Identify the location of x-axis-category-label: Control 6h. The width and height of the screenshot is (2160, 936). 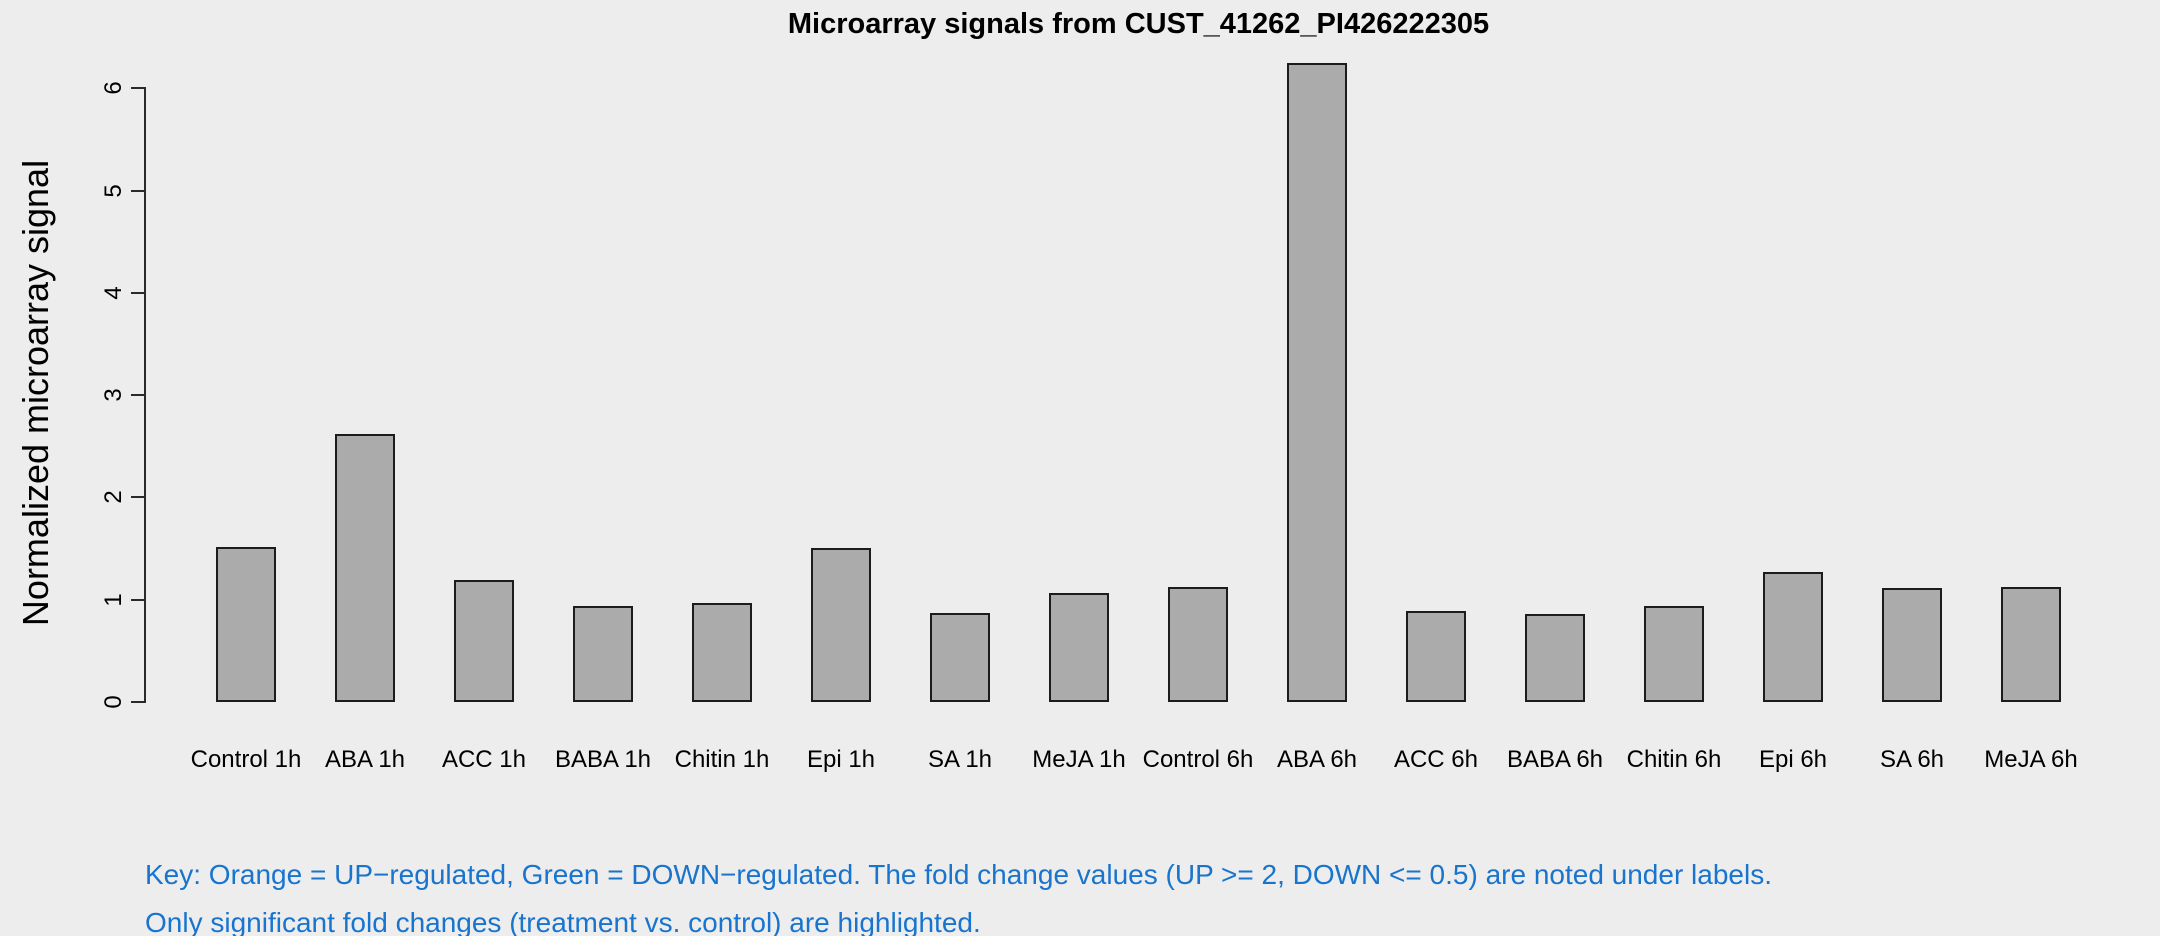
(1198, 759).